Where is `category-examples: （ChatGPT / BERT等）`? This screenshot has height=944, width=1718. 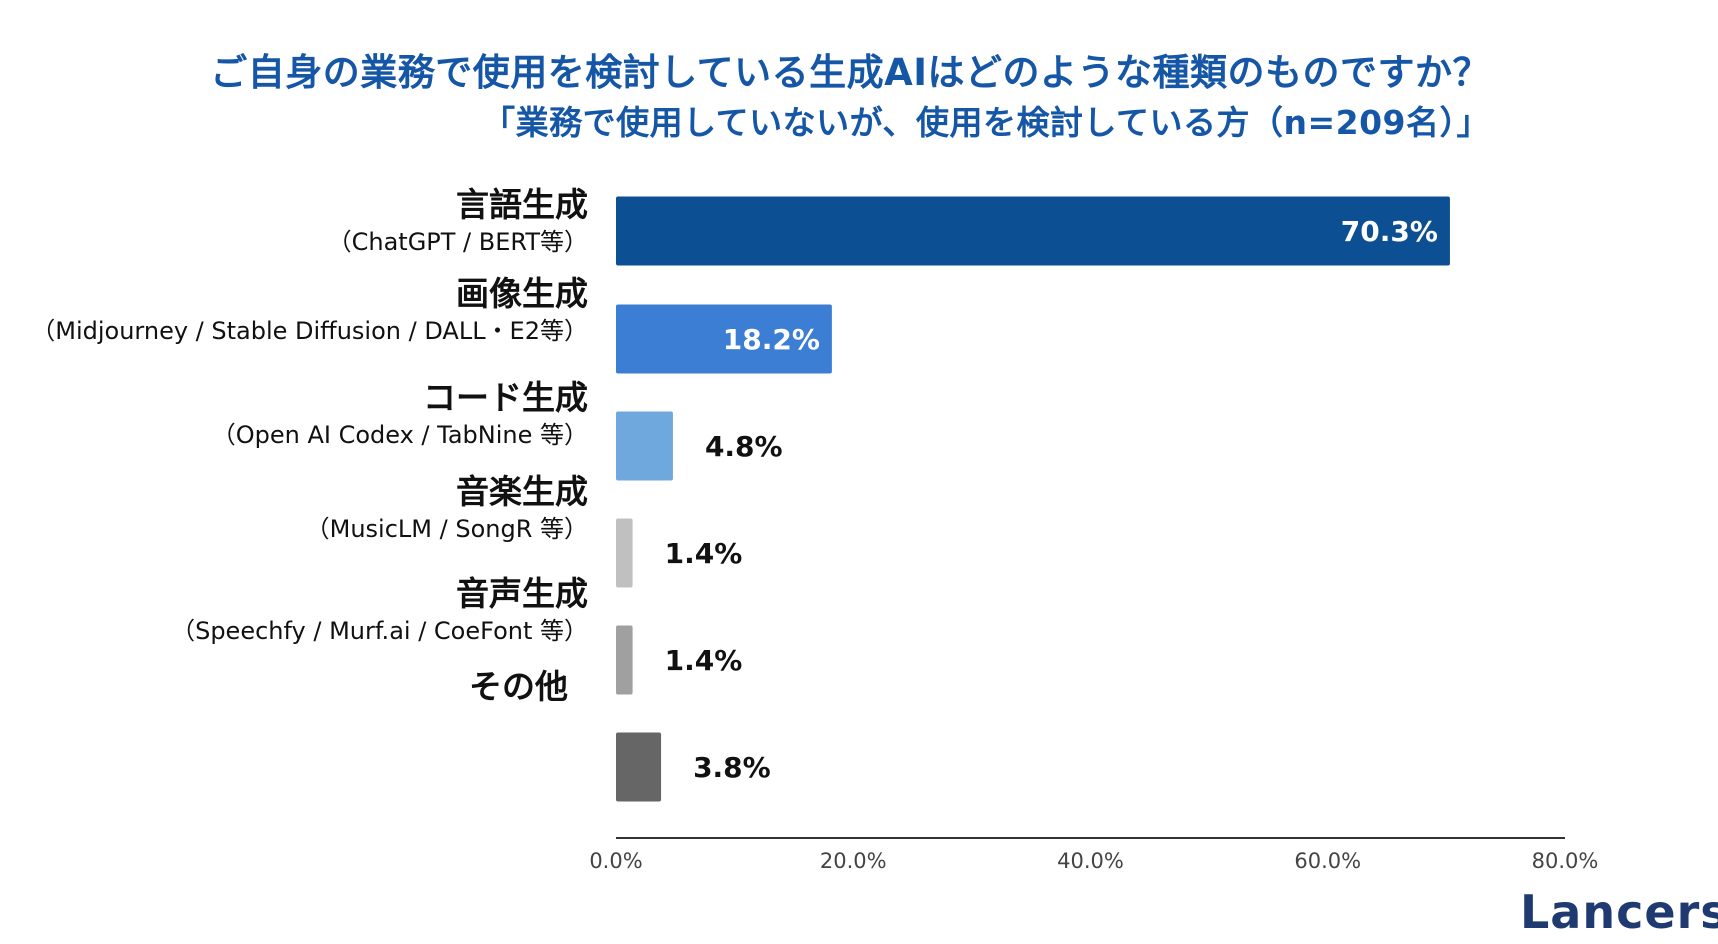 category-examples: （ChatGPT / BERT等） is located at coordinates (457, 242).